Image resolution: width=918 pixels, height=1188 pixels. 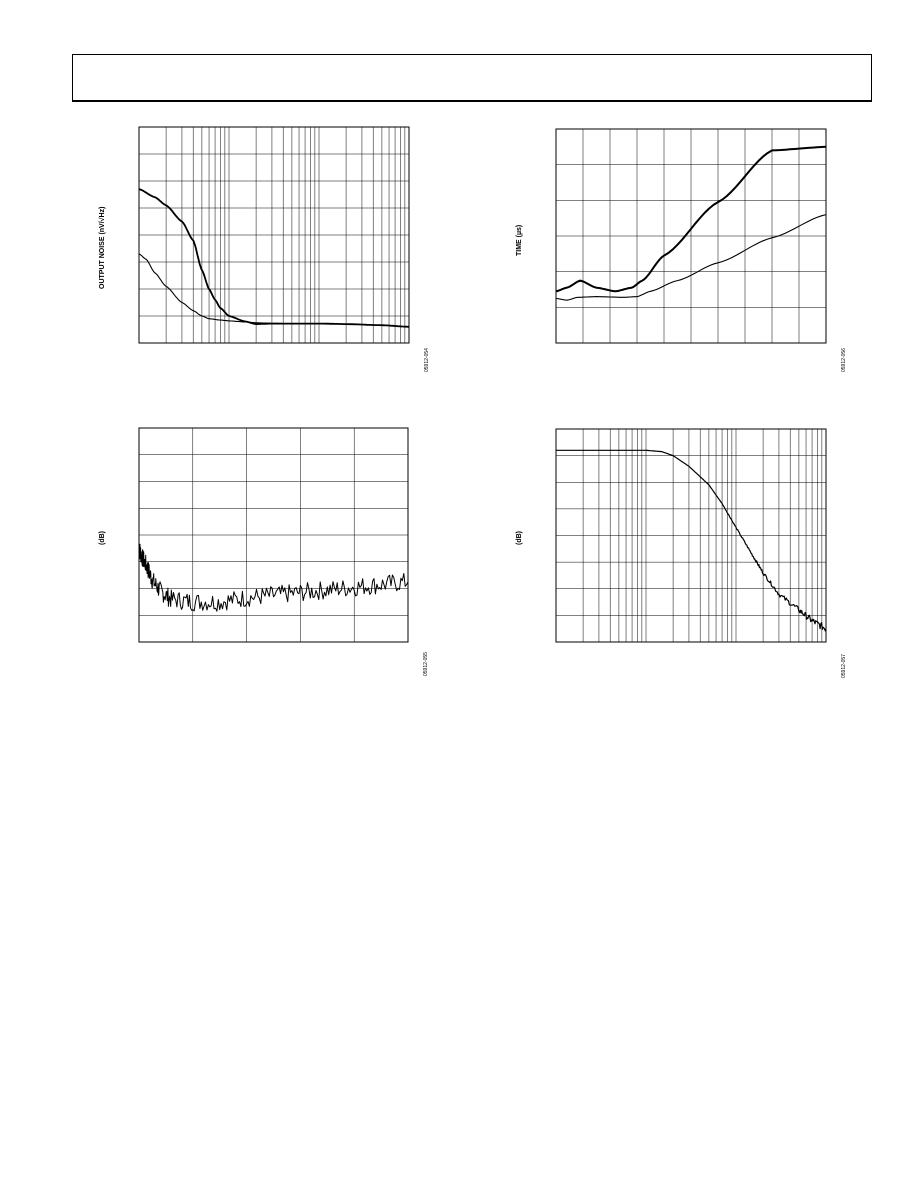 I want to click on chart-3-plot, so click(x=273, y=535).